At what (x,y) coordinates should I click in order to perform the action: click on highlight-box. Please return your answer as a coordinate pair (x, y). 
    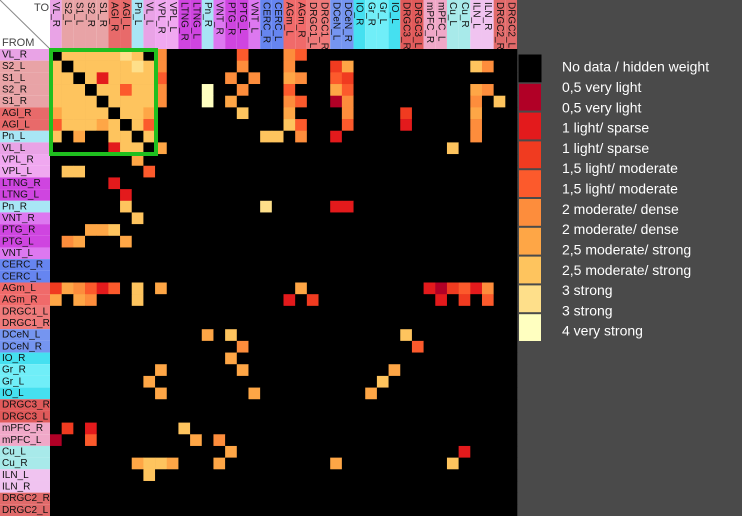
    Looking at the image, I should click on (103, 102).